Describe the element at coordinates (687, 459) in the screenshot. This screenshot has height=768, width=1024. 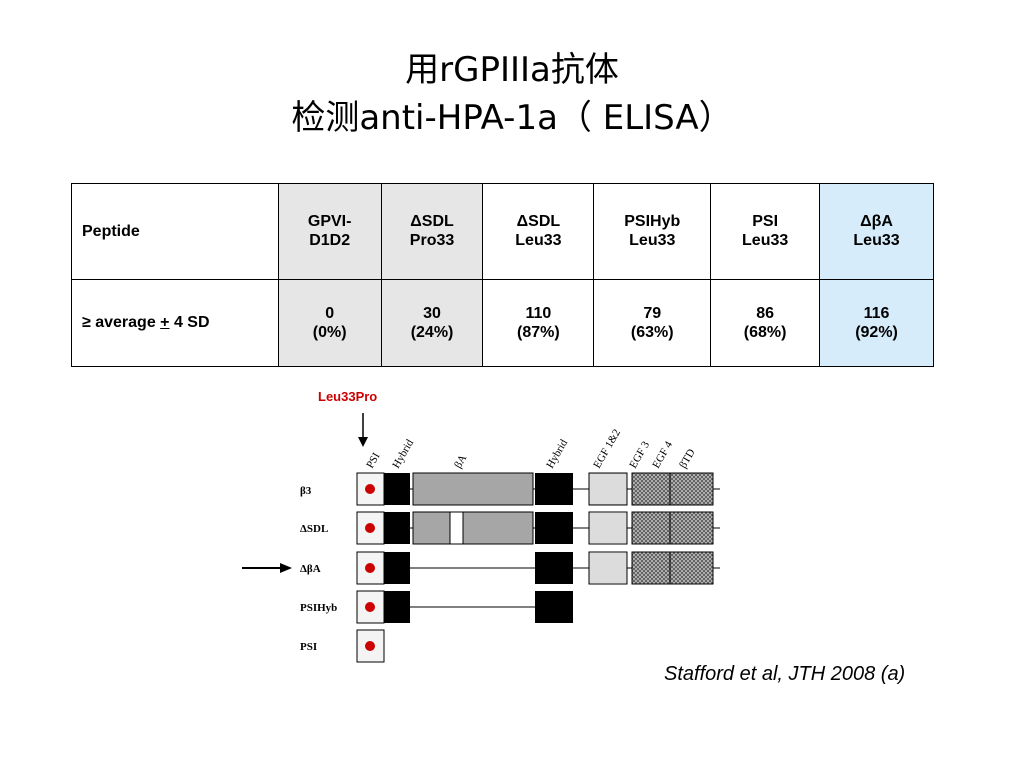
I see `domain-label-betaTD: βTD` at that location.